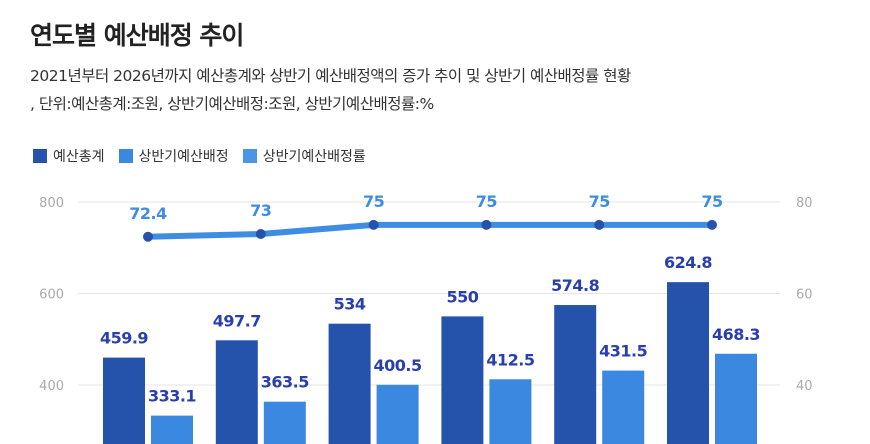 This screenshot has height=444, width=870. Describe the element at coordinates (51, 203) in the screenshot. I see `left-axis-tick: 800` at that location.